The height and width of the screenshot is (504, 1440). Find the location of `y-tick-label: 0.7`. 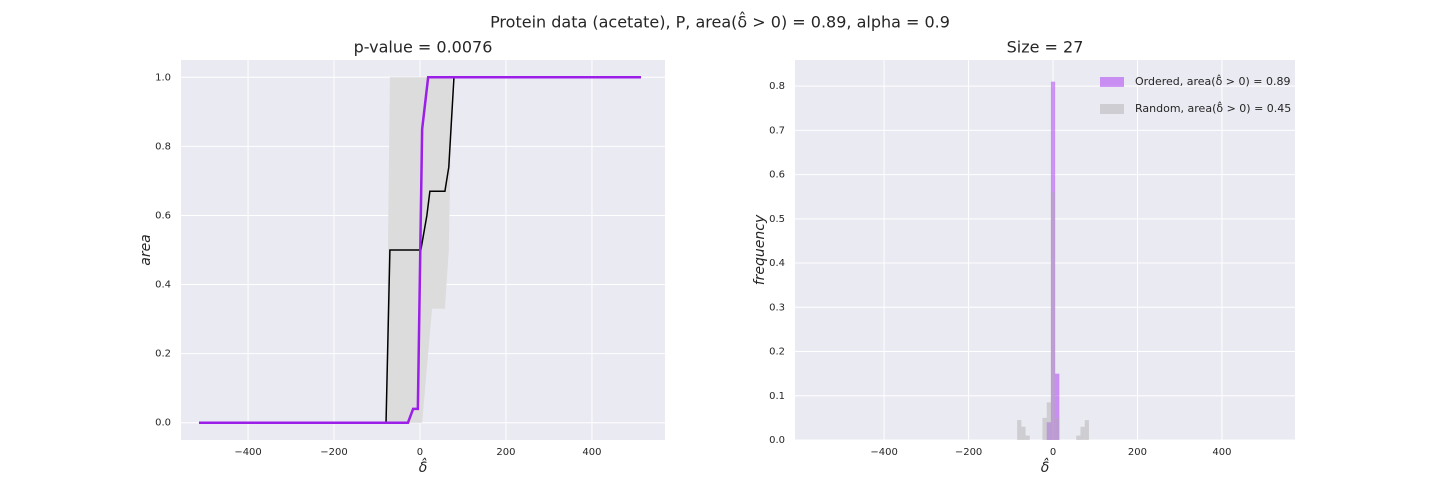

y-tick-label: 0.7 is located at coordinates (777, 130).